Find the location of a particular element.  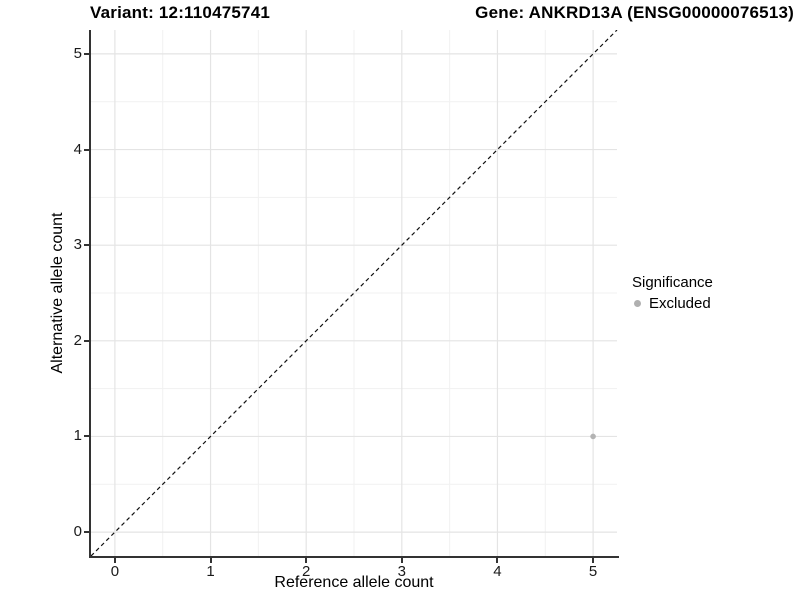

y-tick-label: 1 is located at coordinates (77, 436).